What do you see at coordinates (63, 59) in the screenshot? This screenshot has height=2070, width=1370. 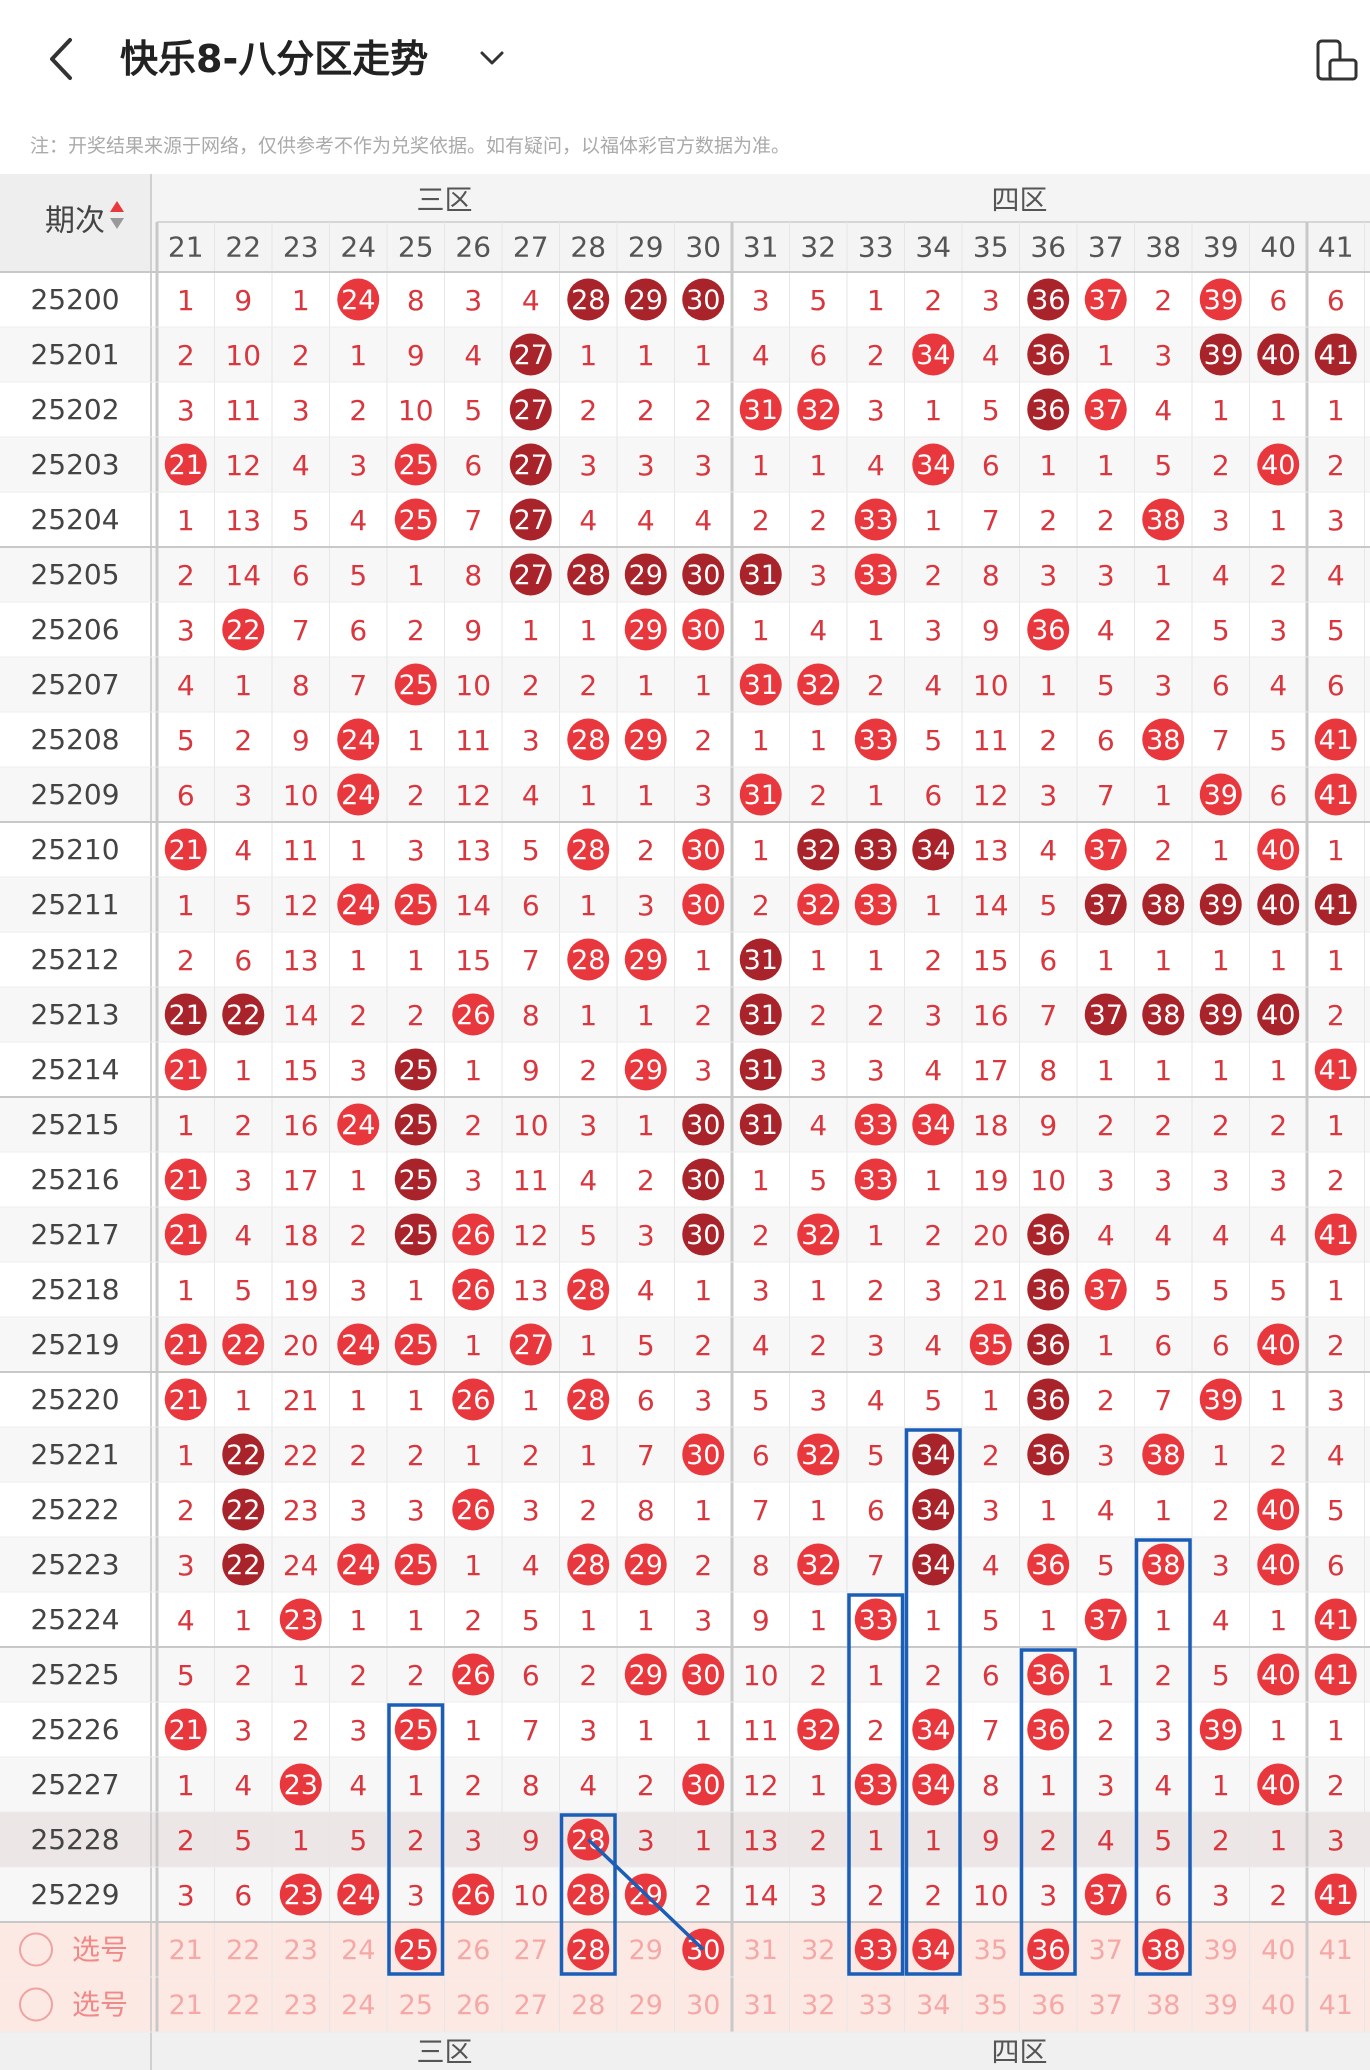 I see `back-arrow-icon` at bounding box center [63, 59].